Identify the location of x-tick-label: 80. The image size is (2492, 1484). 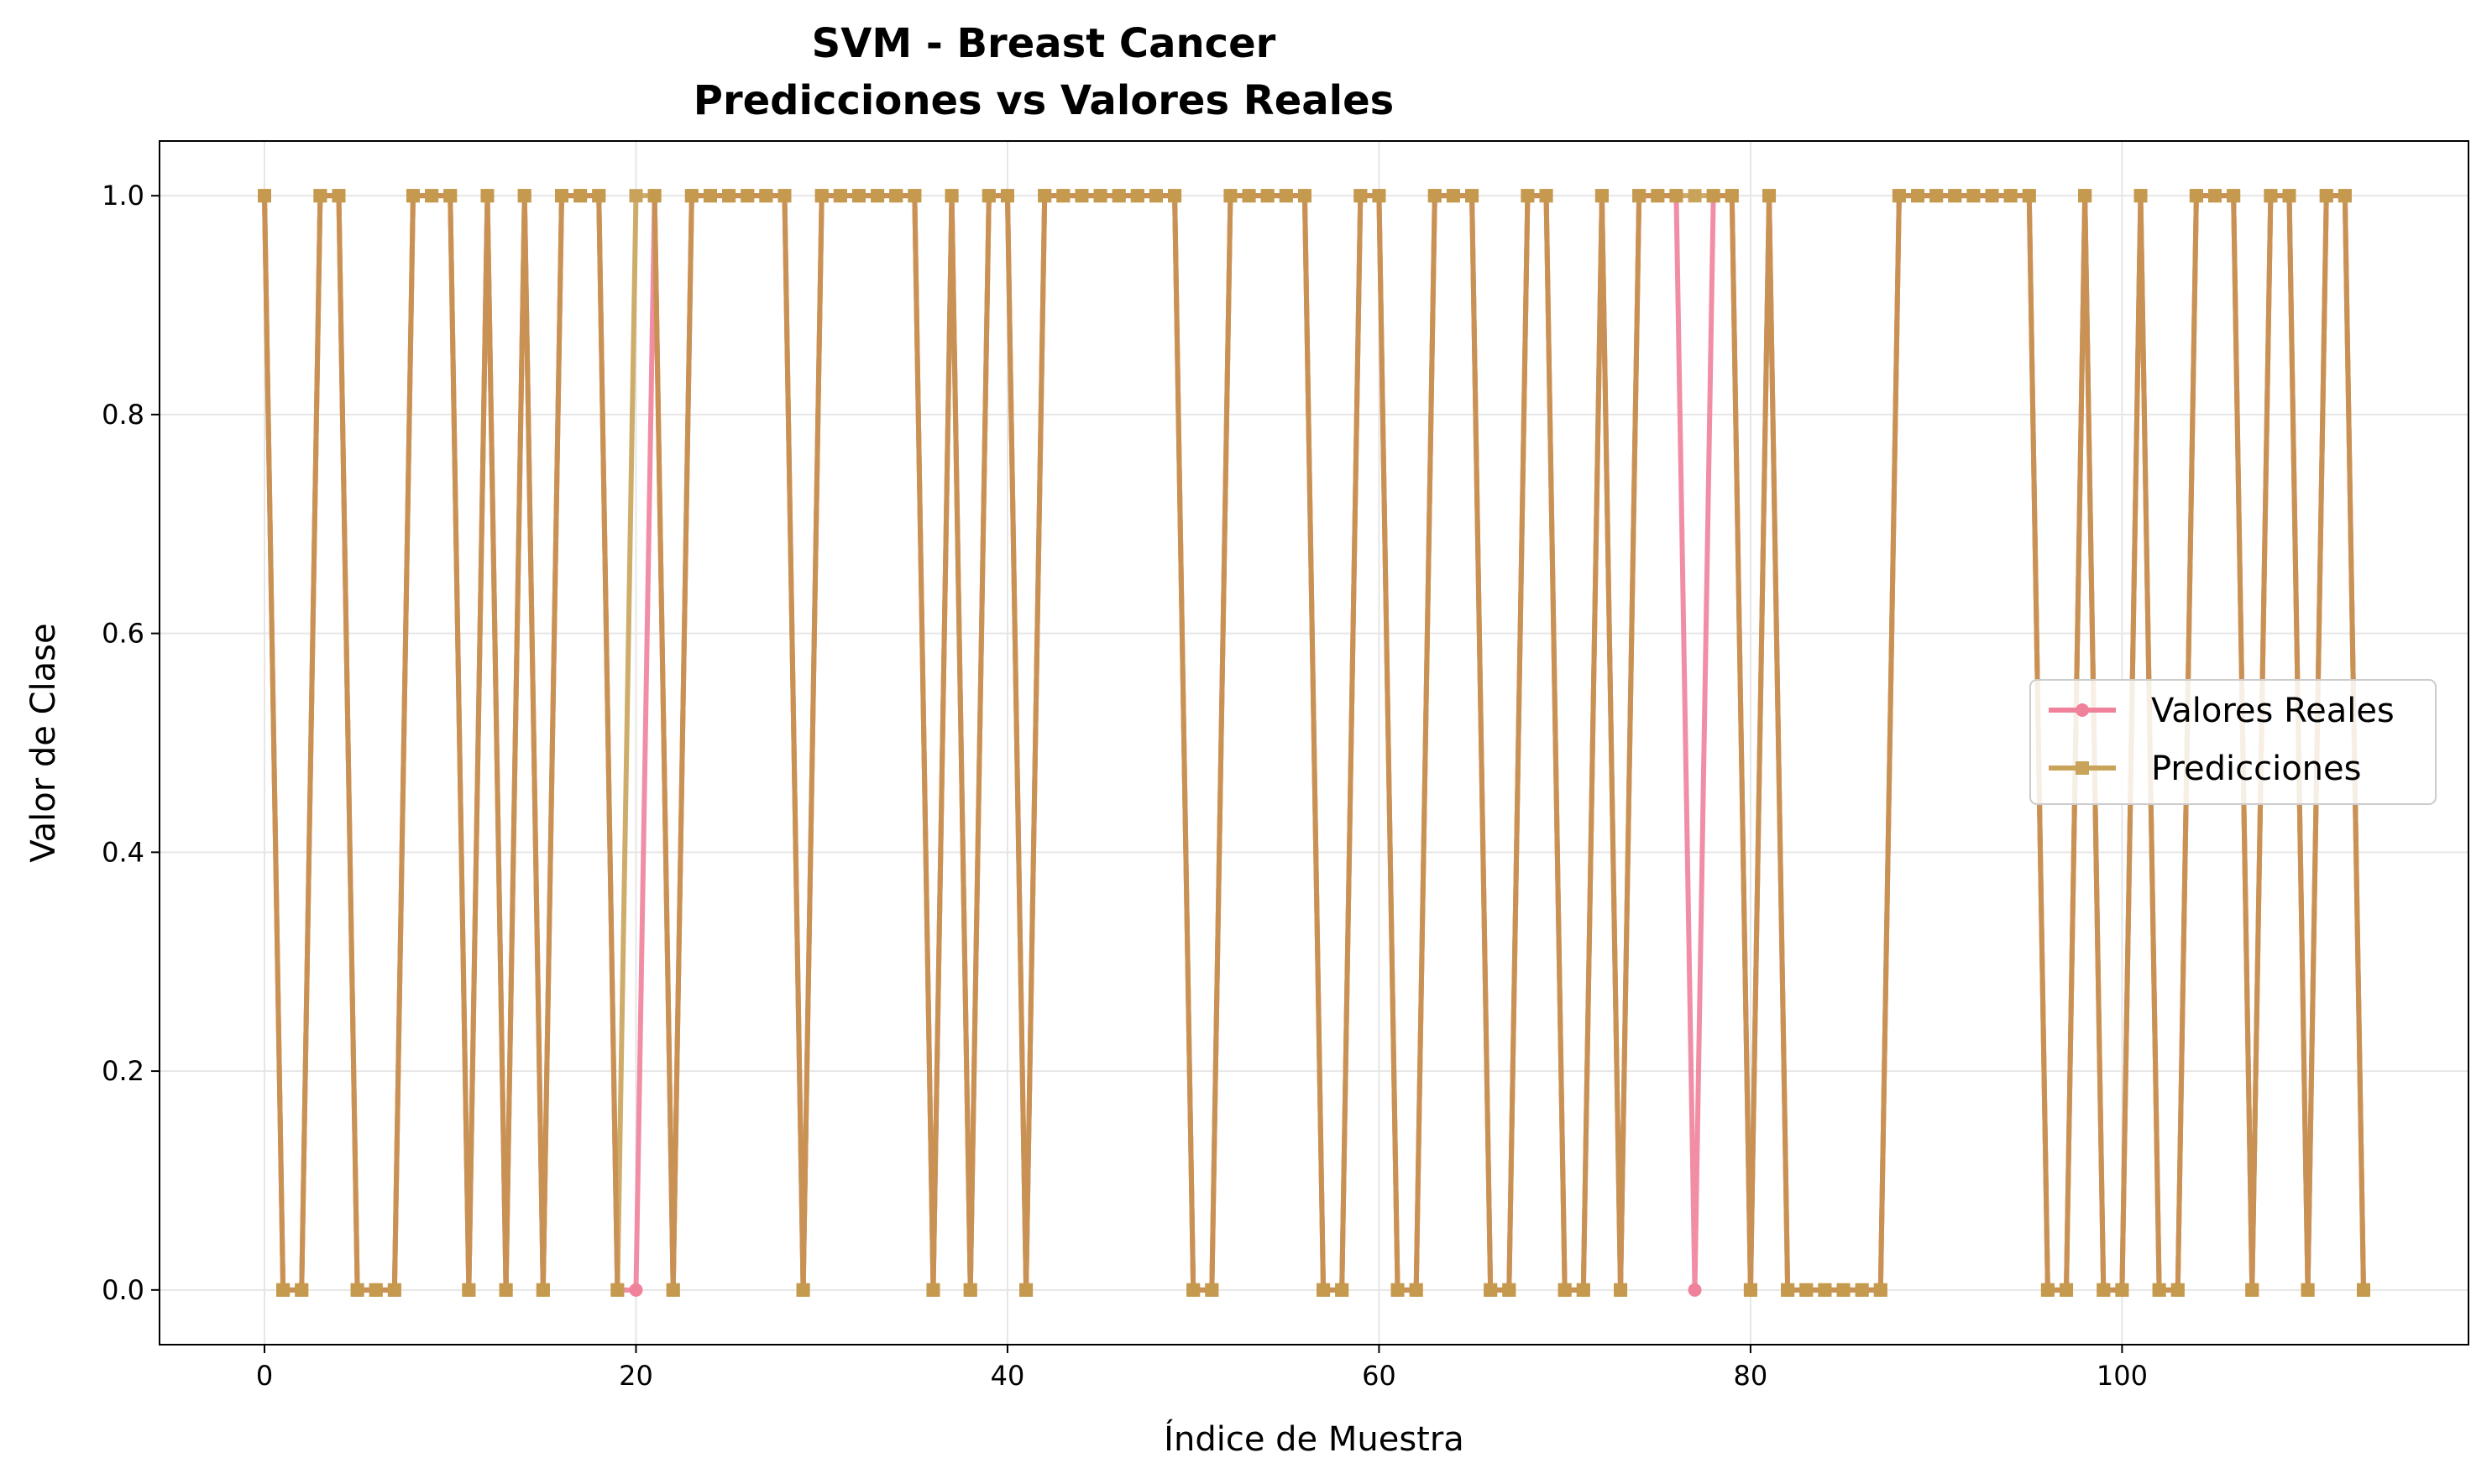
(1751, 1376).